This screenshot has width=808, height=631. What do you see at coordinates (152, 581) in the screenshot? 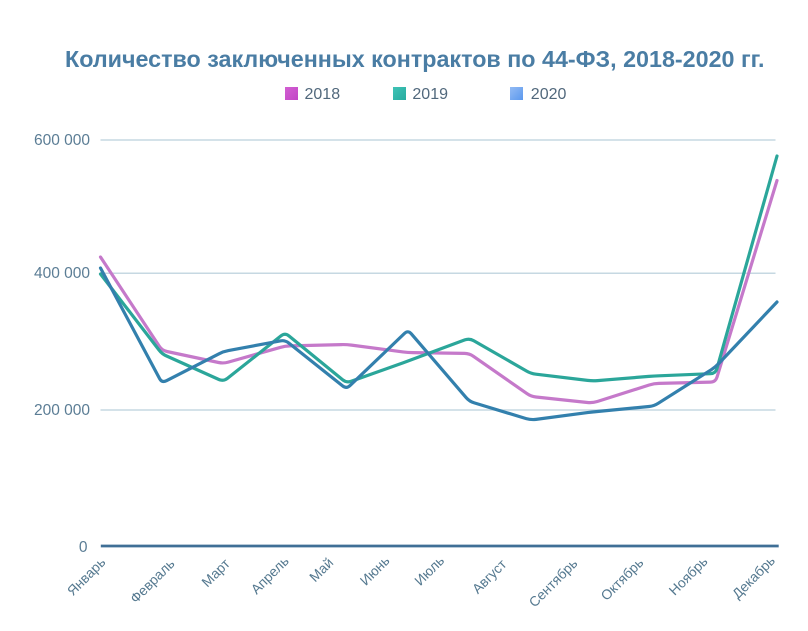
I see `svg-text: Февраль` at bounding box center [152, 581].